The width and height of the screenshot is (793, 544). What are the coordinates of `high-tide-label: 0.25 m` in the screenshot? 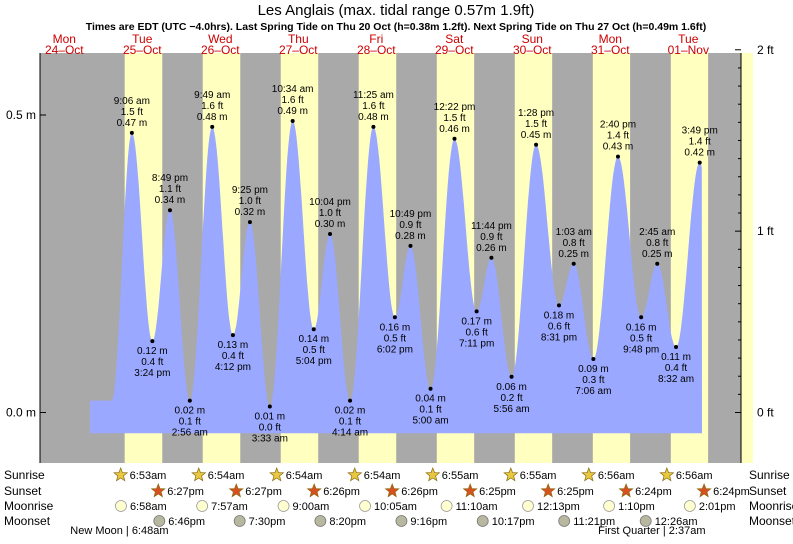 It's located at (573, 254).